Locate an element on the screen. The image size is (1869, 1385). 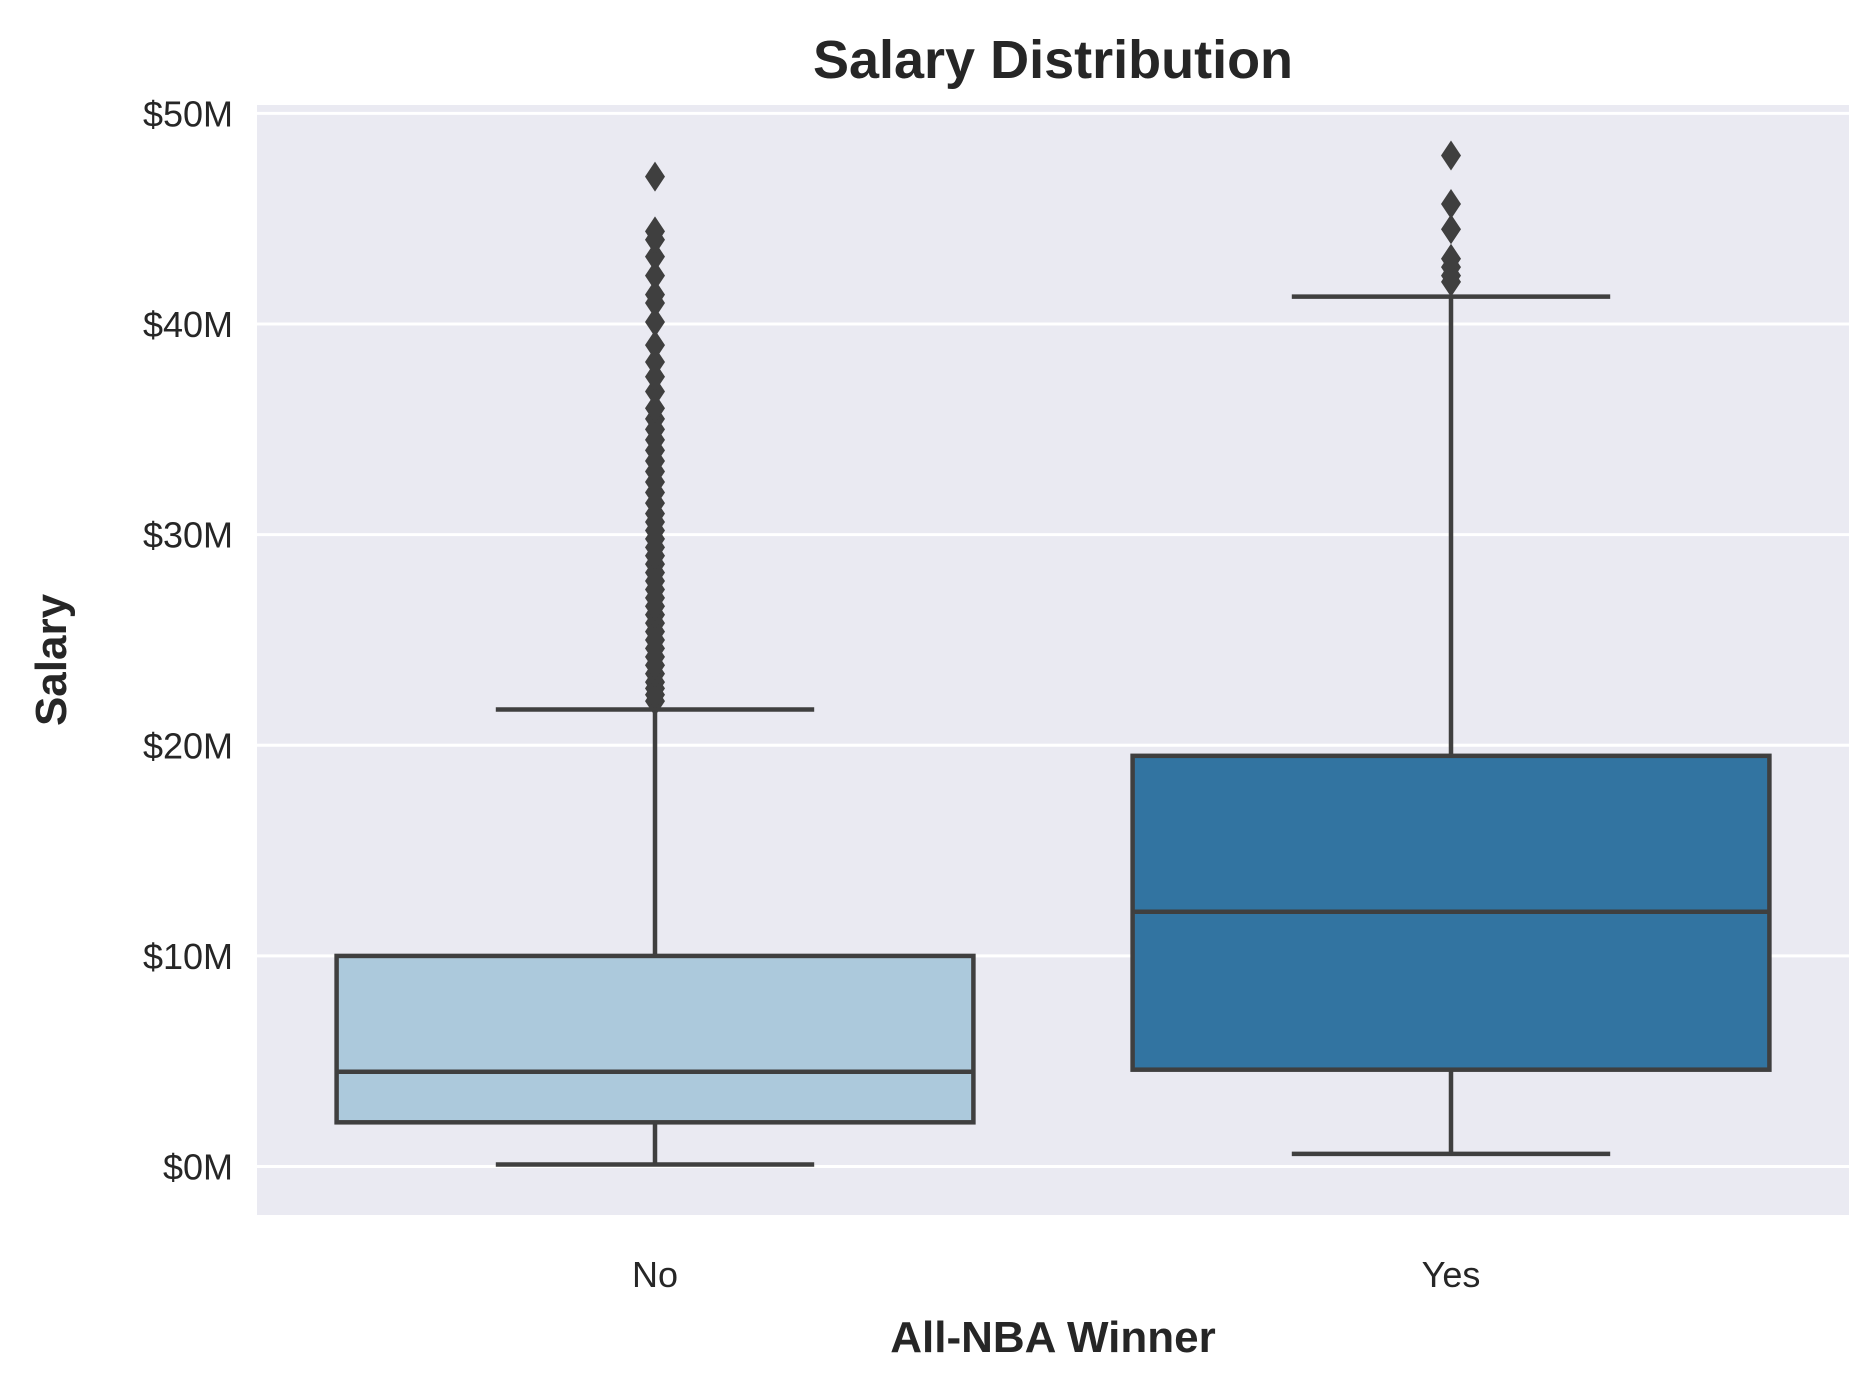
chart-title: Salary Distribution is located at coordinates (1053, 60).